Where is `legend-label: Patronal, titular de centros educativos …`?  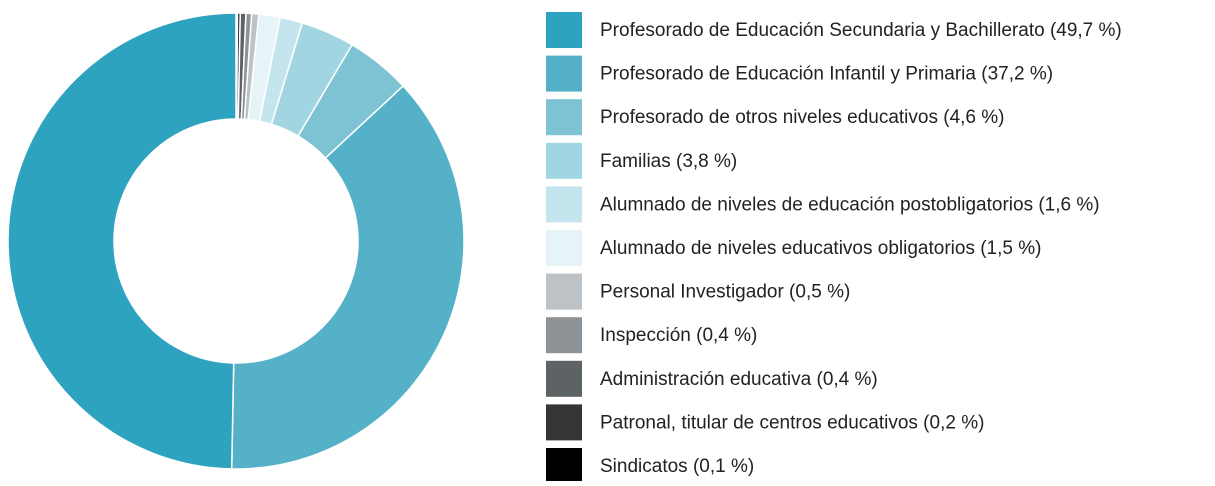
legend-label: Patronal, titular de centros educativos … is located at coordinates (792, 422).